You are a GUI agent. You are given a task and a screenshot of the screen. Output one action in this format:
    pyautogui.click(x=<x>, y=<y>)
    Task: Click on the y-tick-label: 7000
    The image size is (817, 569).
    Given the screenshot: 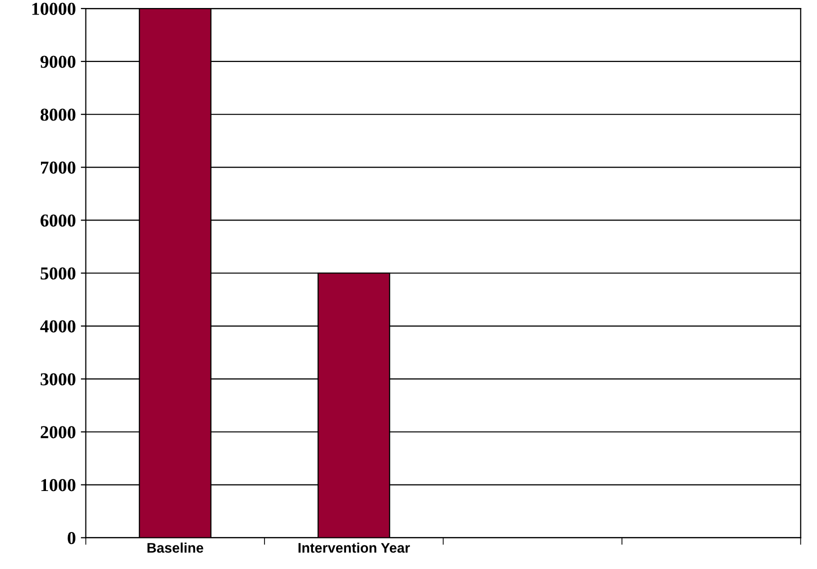 What is the action you would take?
    pyautogui.click(x=58, y=168)
    